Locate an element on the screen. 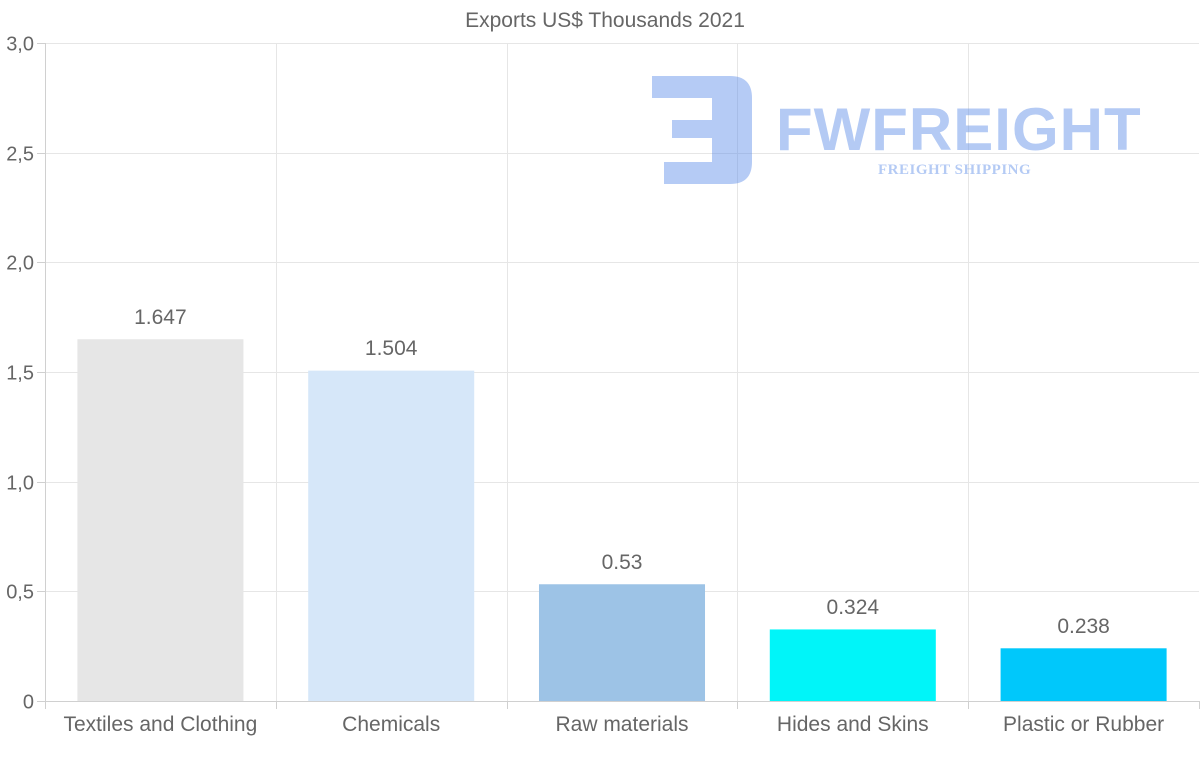 This screenshot has width=1200, height=768. y-tick-label: 1,5 is located at coordinates (20, 374).